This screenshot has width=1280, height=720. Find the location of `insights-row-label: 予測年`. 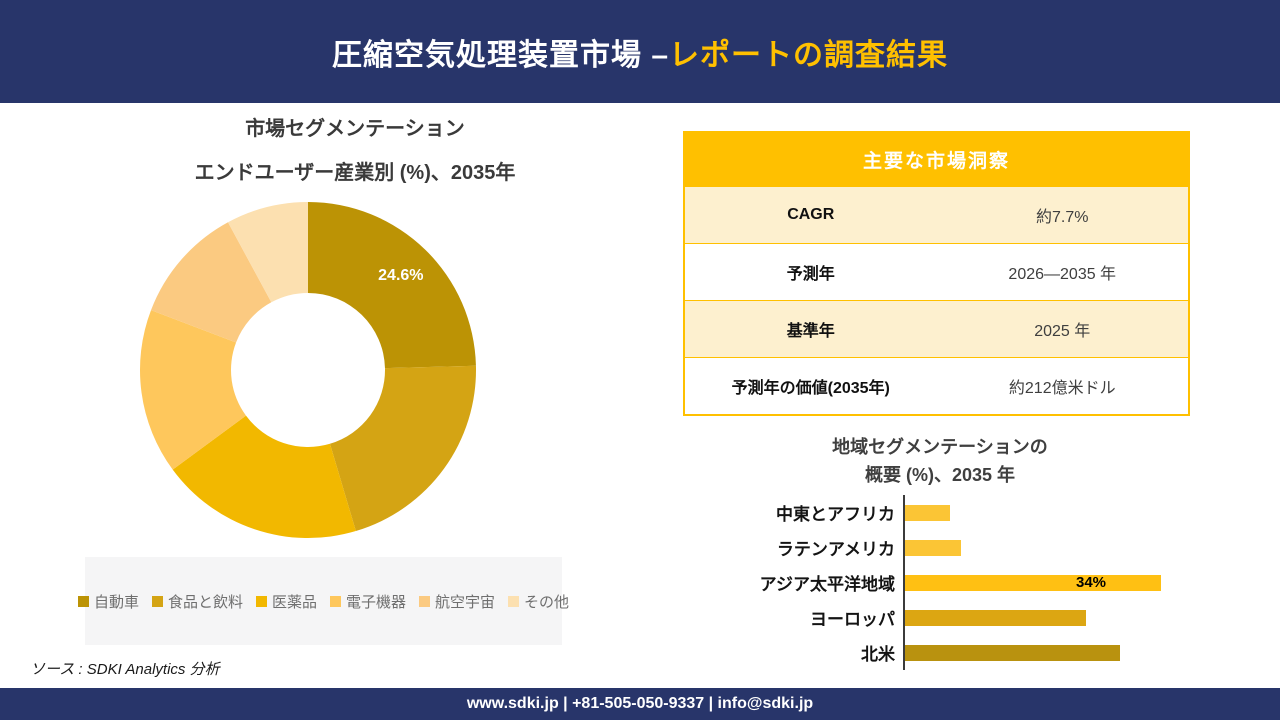

insights-row-label: 予測年 is located at coordinates (810, 274).